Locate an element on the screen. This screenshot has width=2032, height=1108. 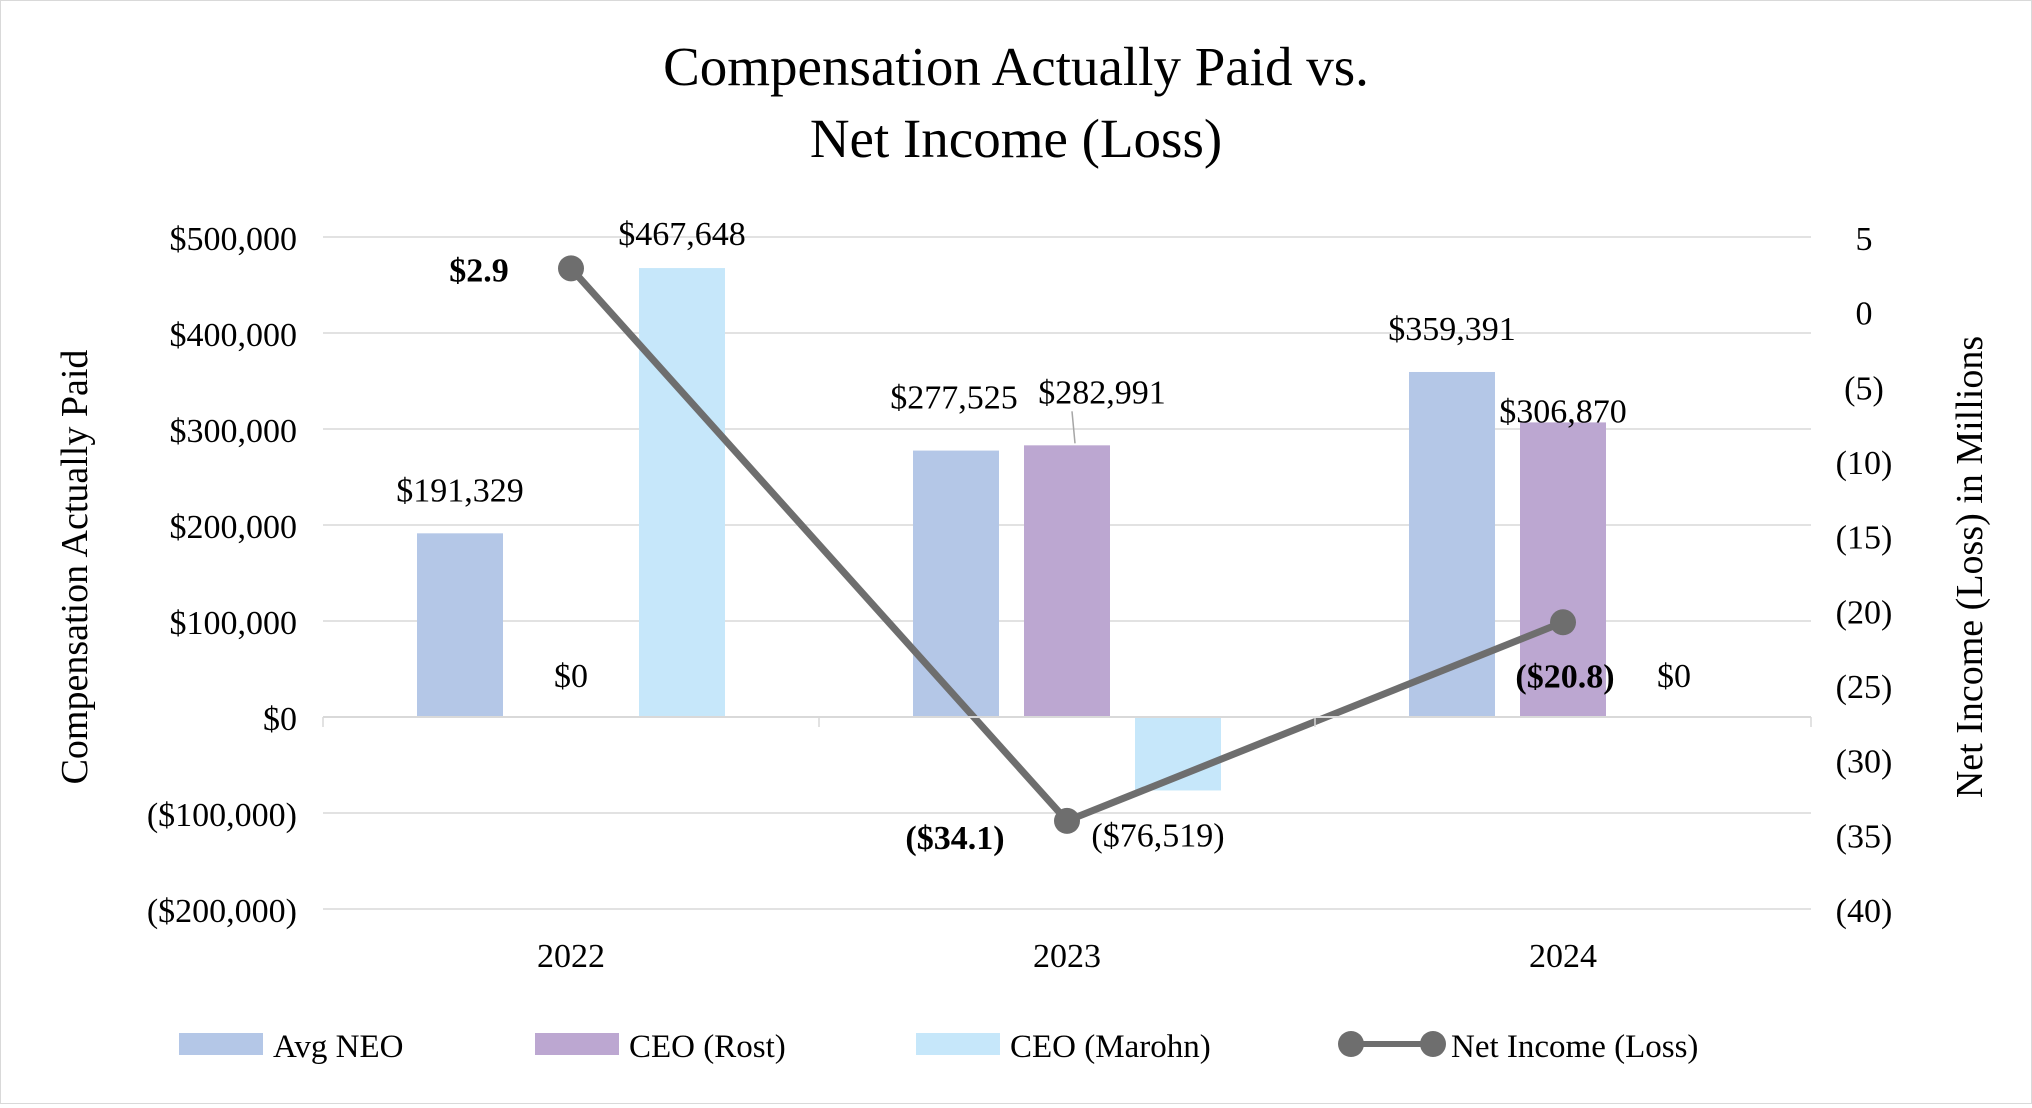
y2-tick-label: (25) is located at coordinates (1864, 687).